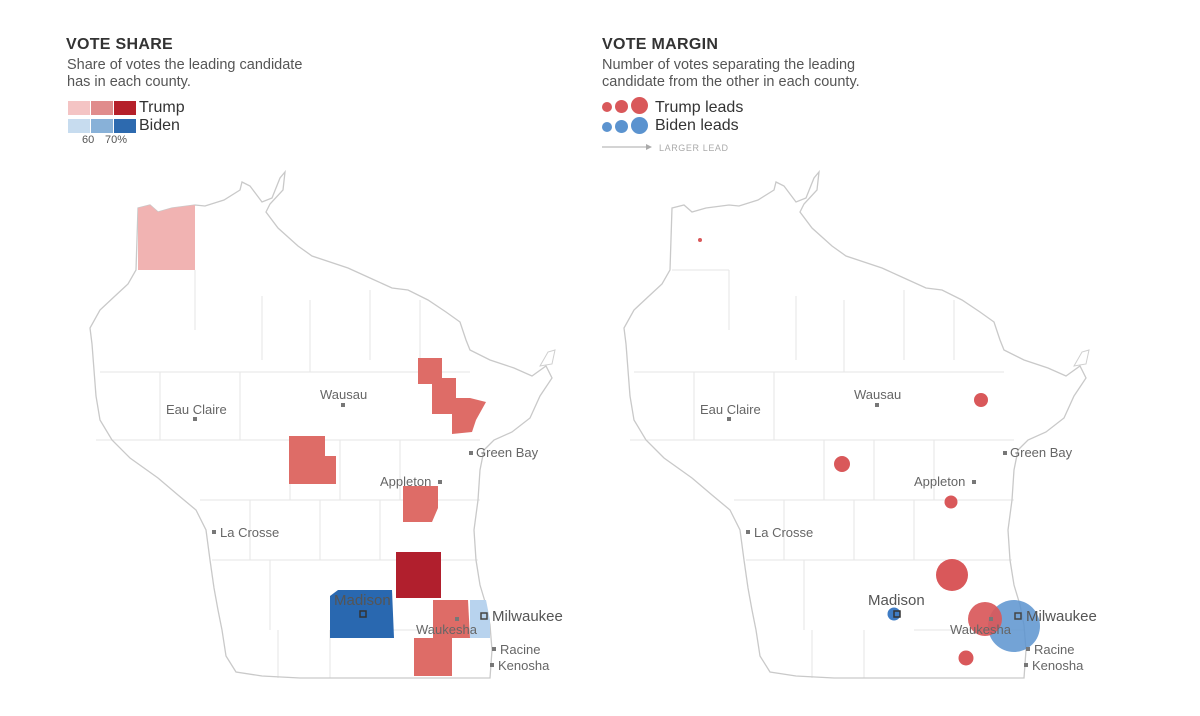 The width and height of the screenshot is (1200, 716). What do you see at coordinates (1058, 665) in the screenshot?
I see `city-kenosha-margin: Kenosha` at bounding box center [1058, 665].